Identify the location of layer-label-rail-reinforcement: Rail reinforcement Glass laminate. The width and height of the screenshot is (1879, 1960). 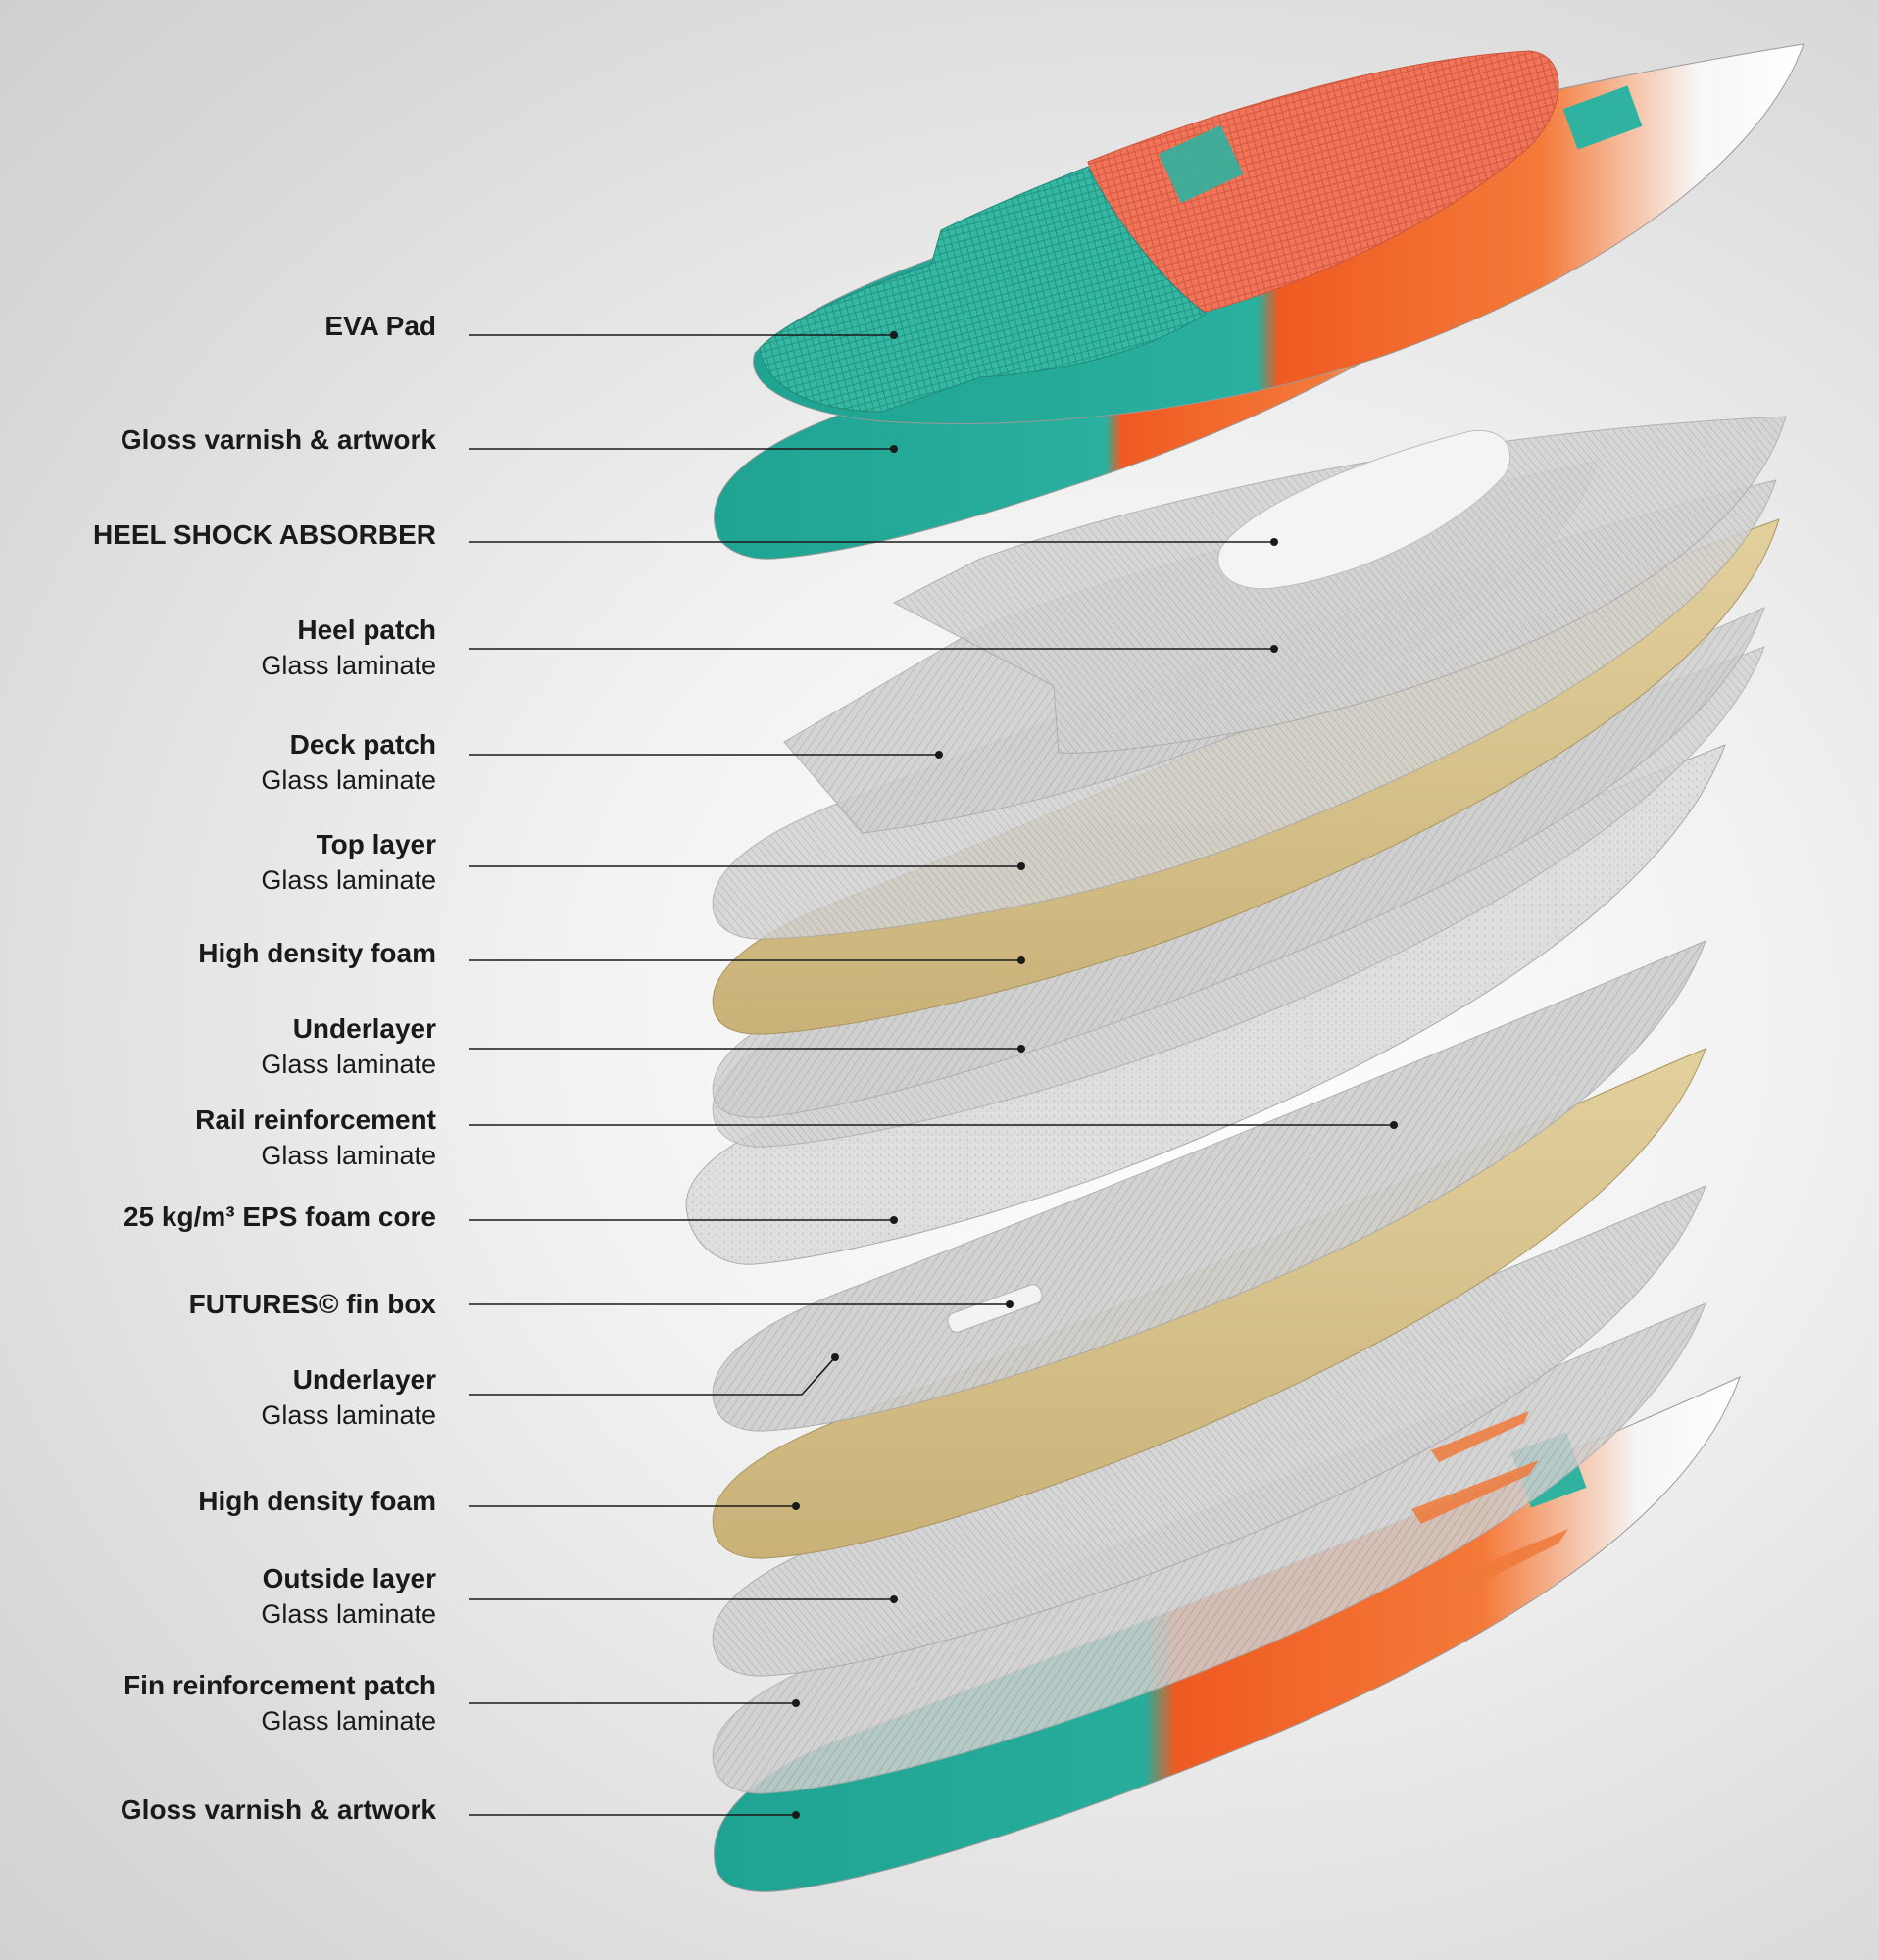
(315, 1137).